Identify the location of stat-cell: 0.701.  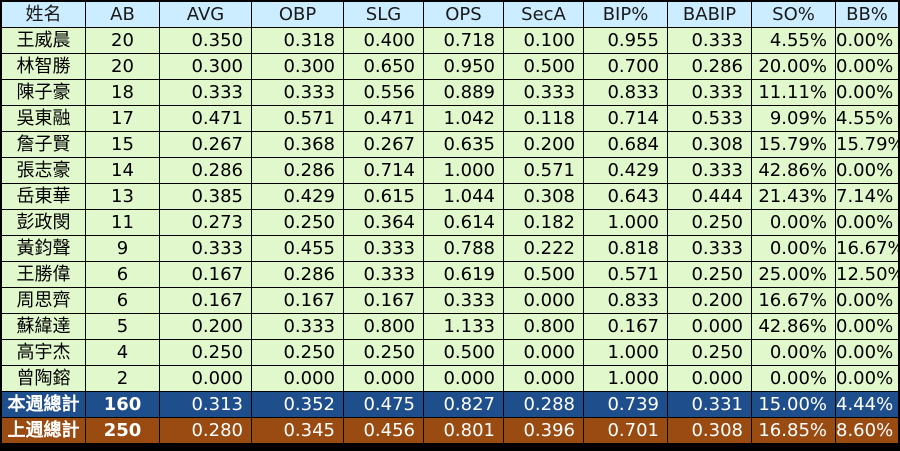
(626, 430).